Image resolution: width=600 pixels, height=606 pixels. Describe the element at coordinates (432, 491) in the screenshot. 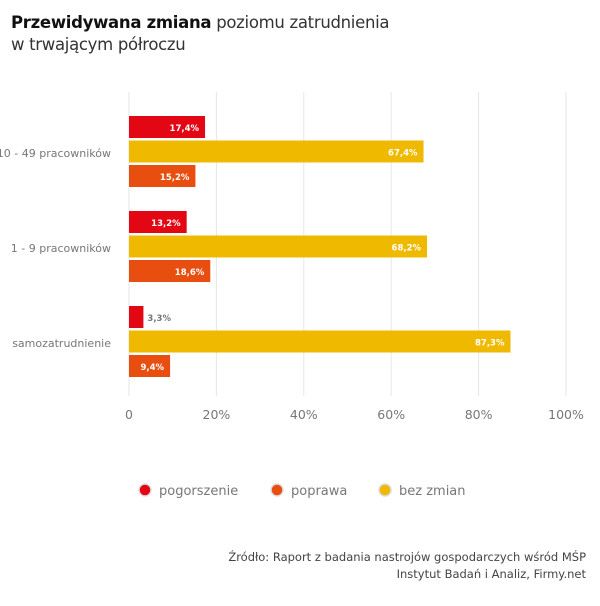

I see `legend-label: bez zmian` at that location.